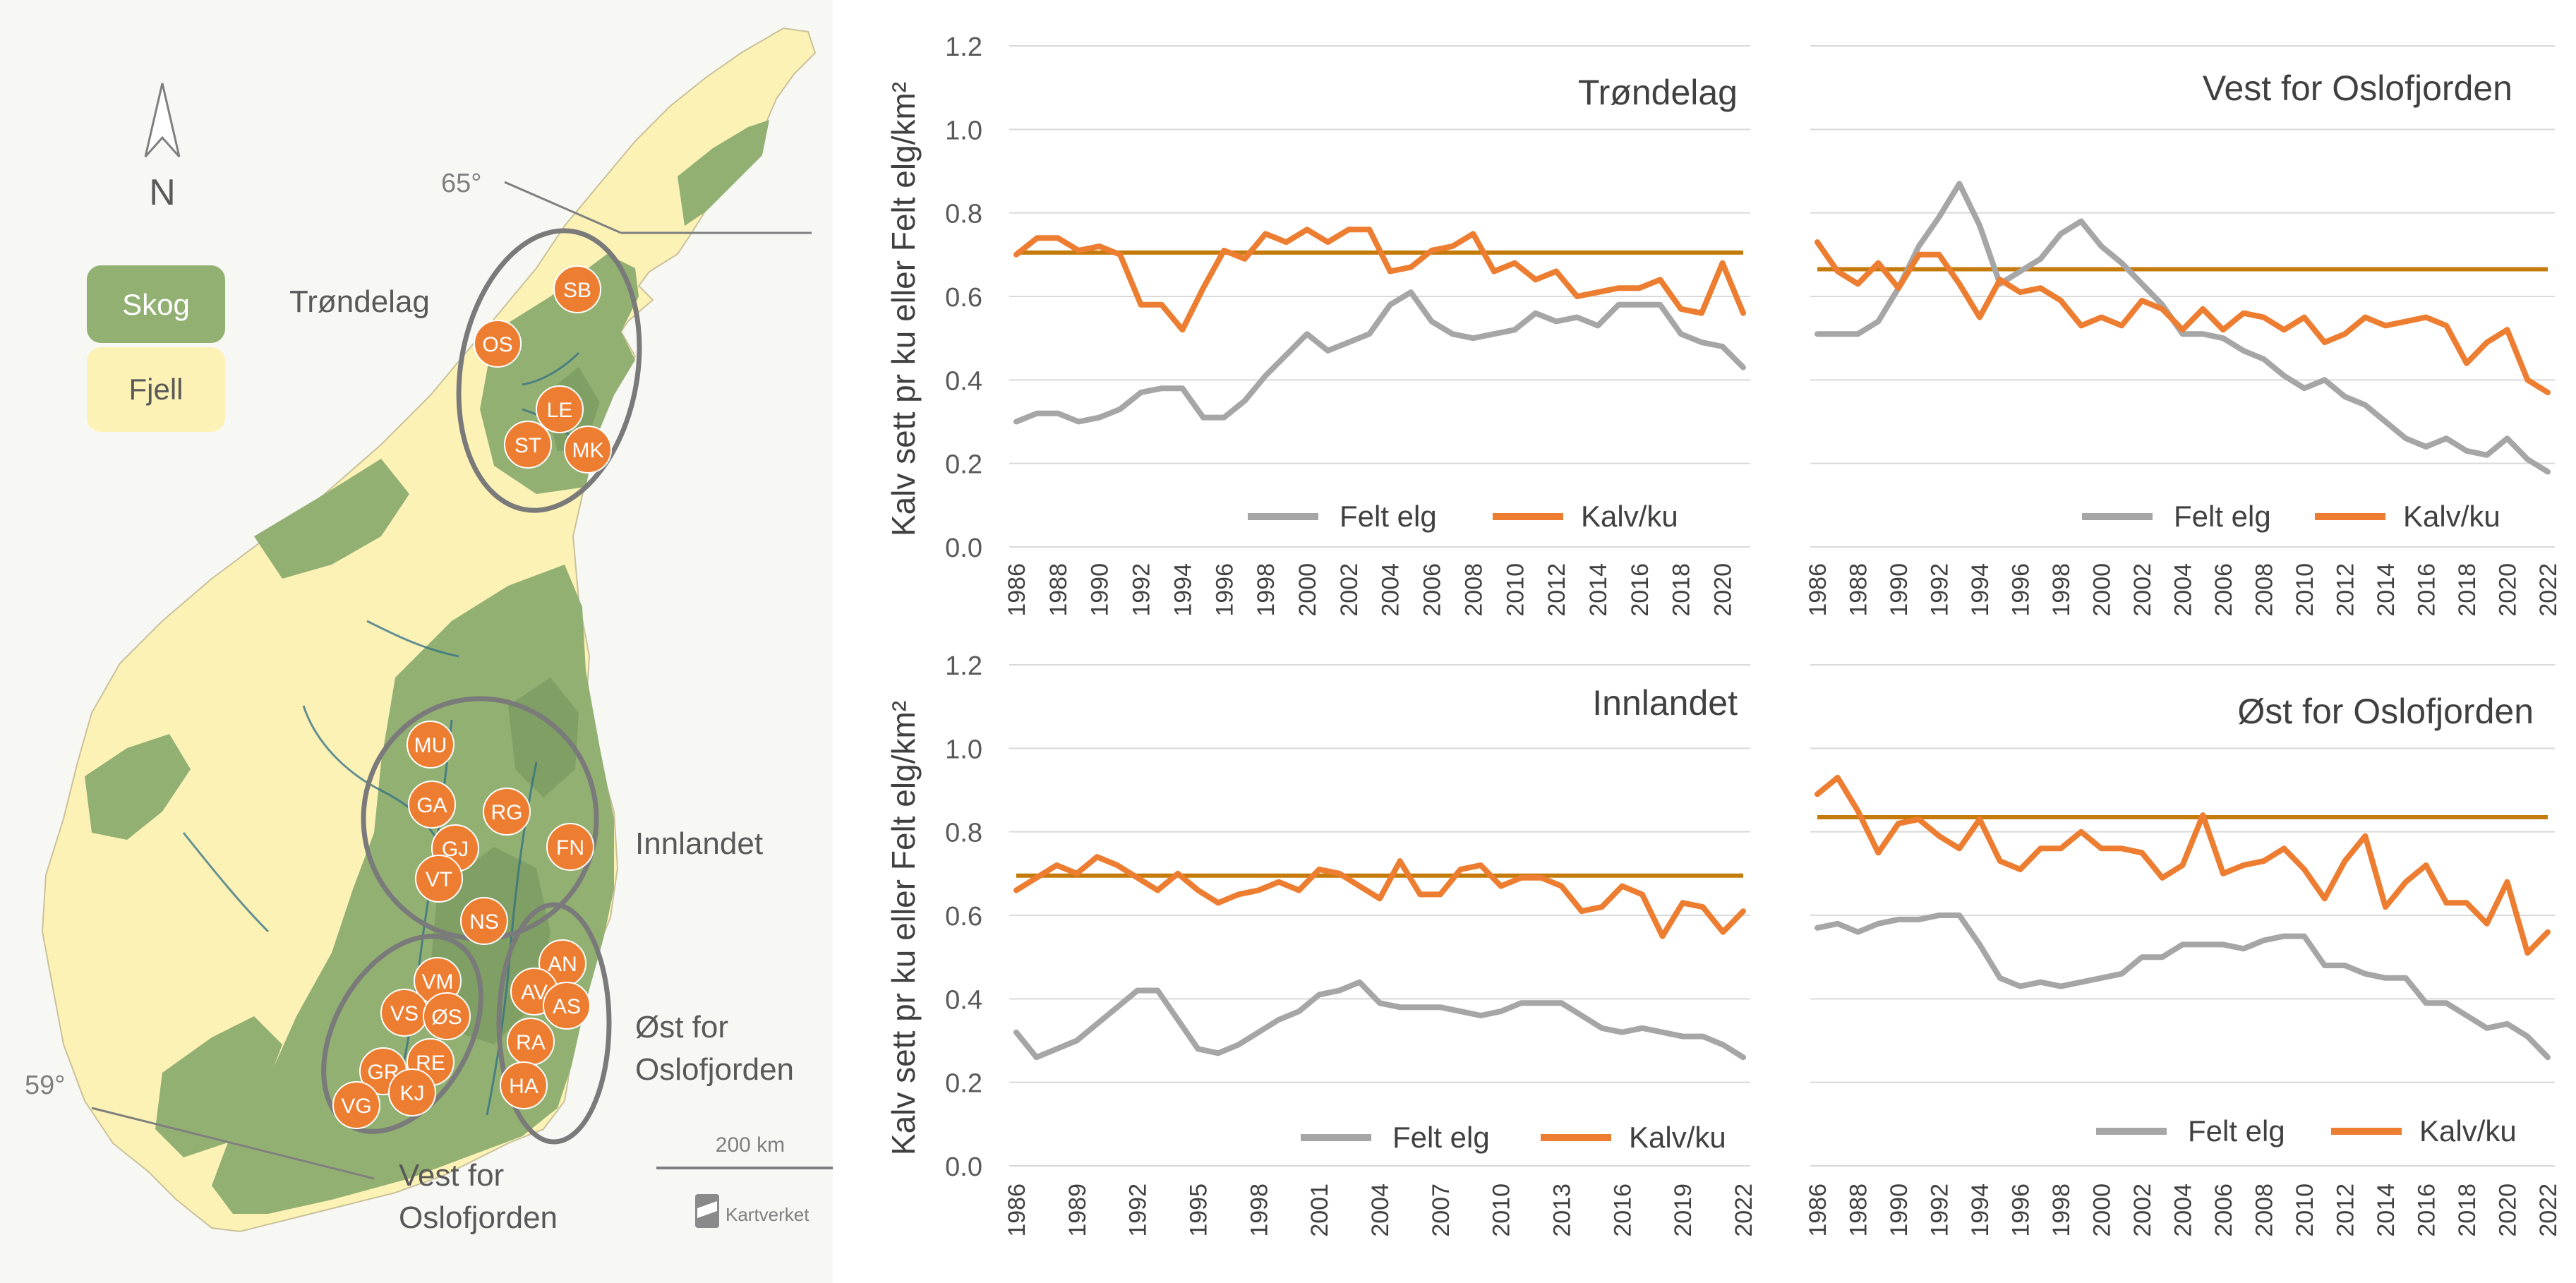  Describe the element at coordinates (2357, 88) in the screenshot. I see `chart-title: Vest for Oslofjorden` at that location.